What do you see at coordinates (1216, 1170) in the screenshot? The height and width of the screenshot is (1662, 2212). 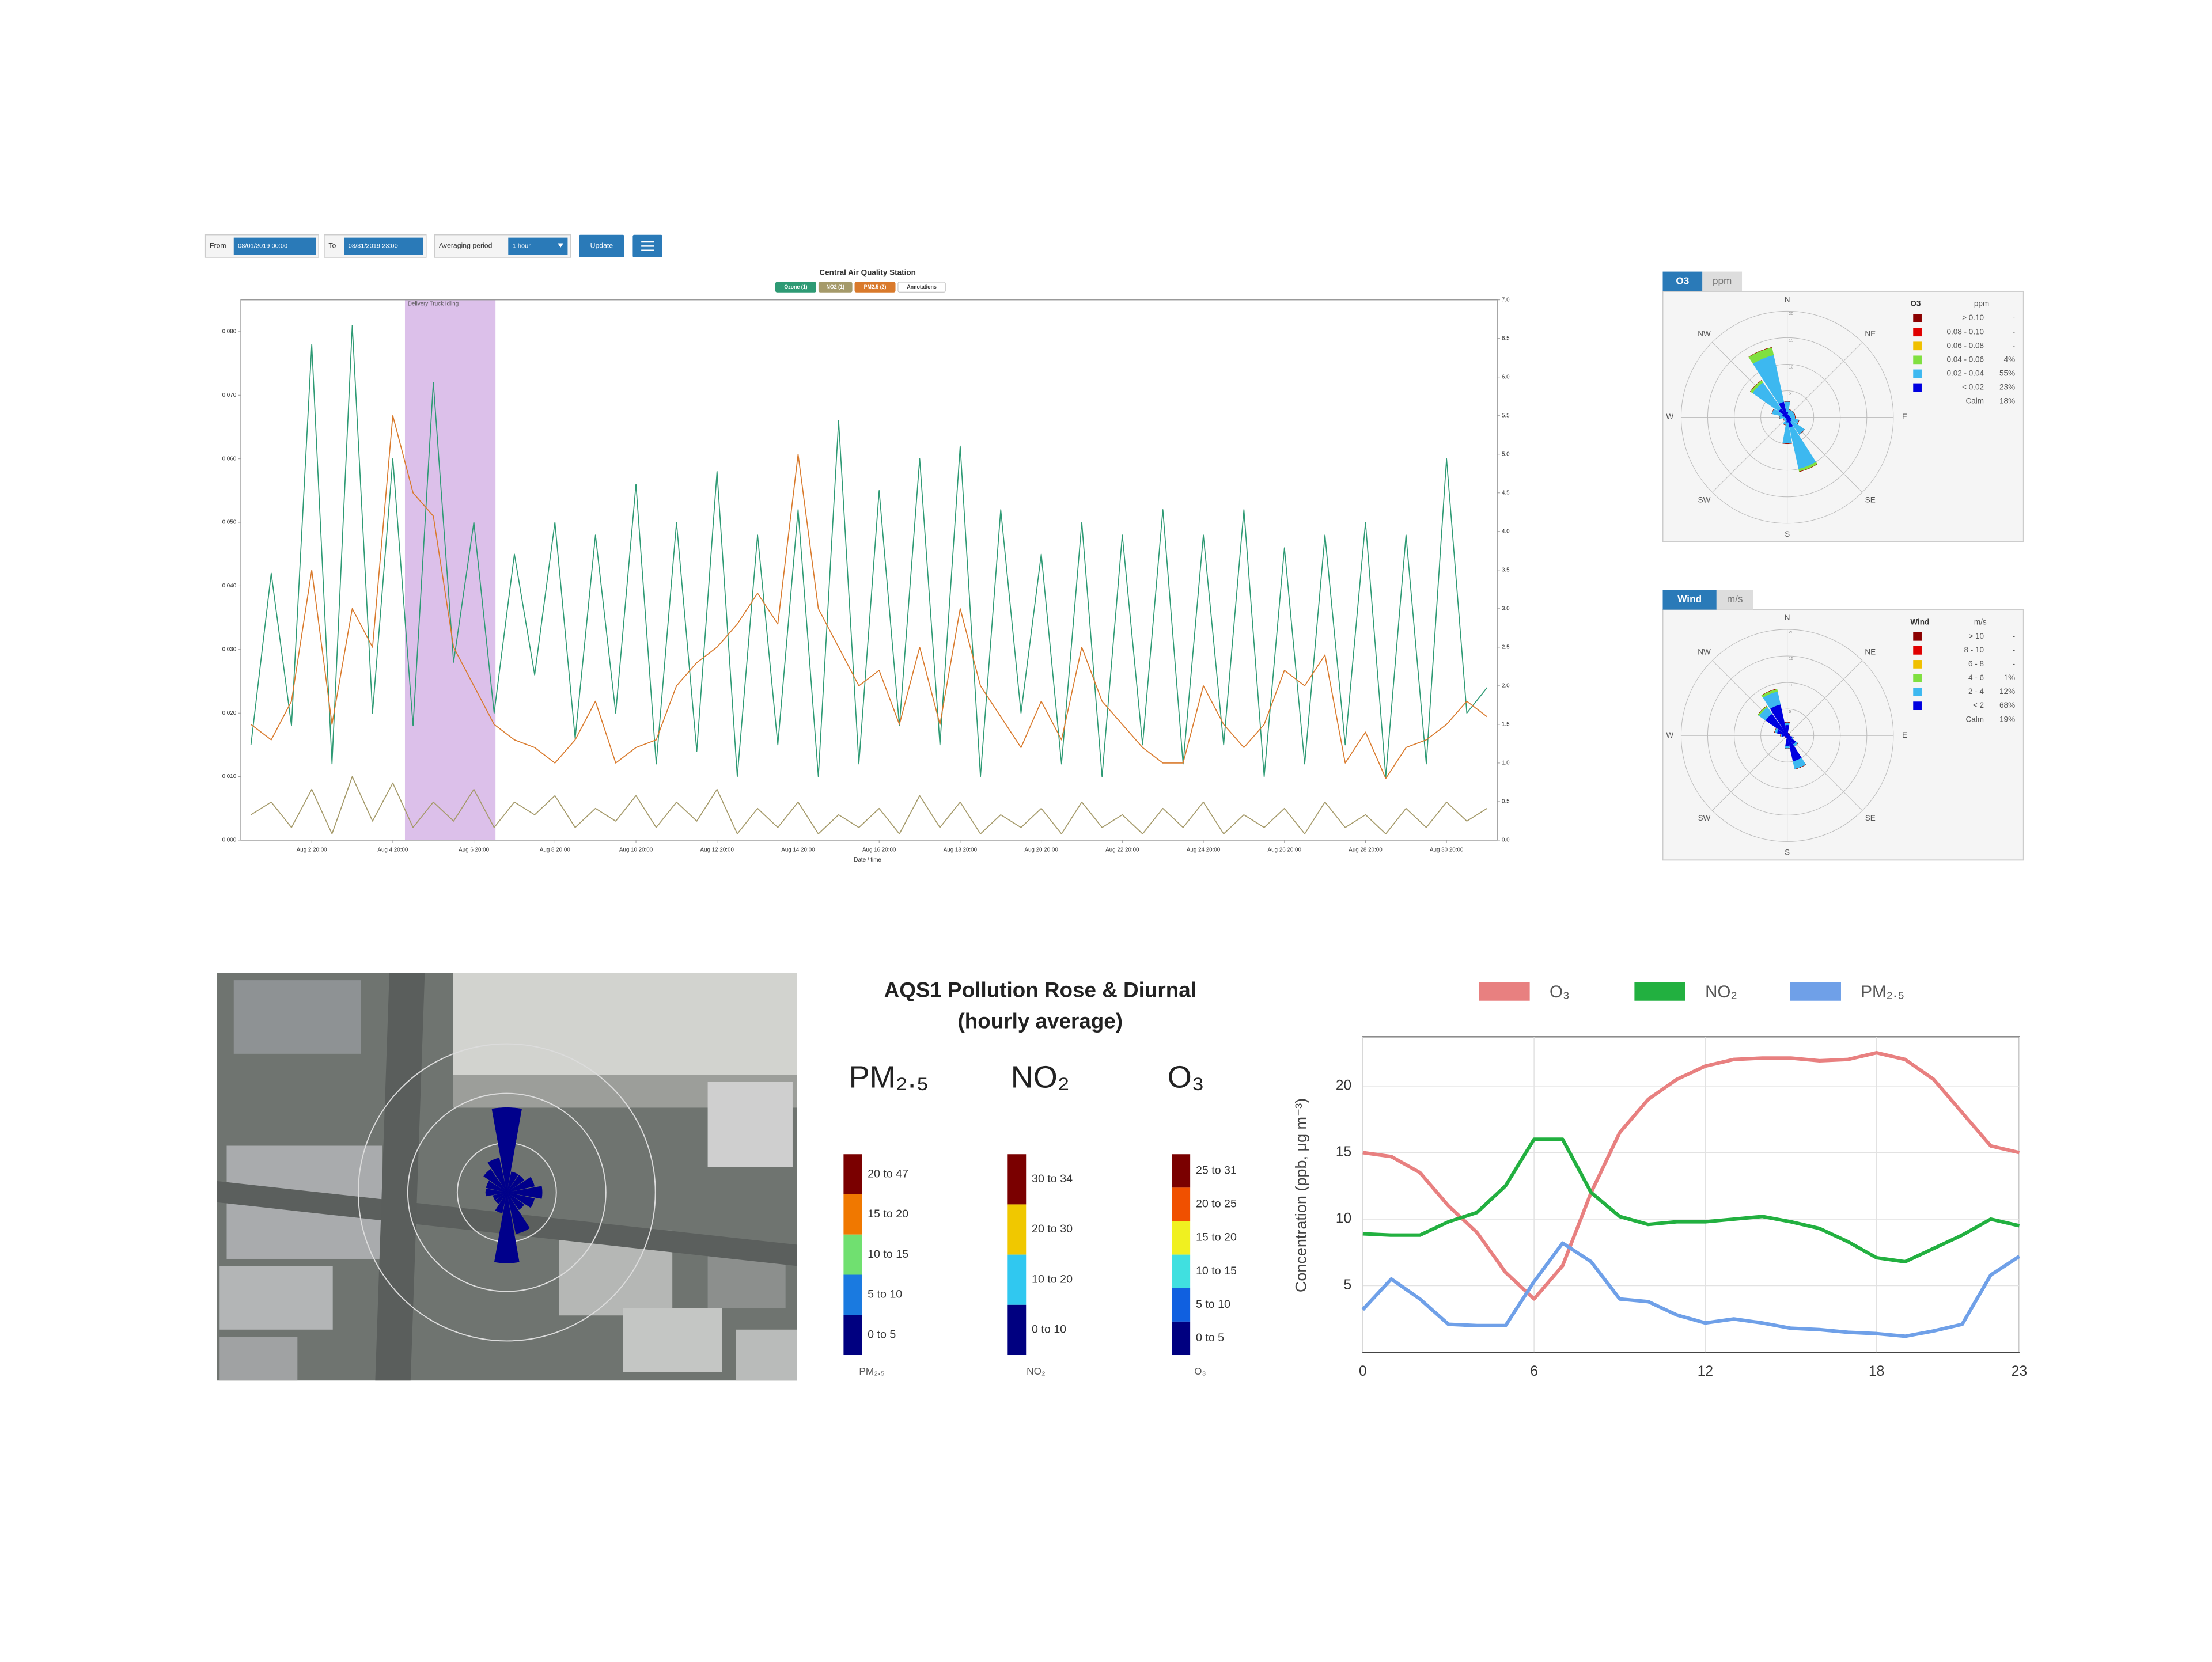 I see `scale-label: 25 to 31` at bounding box center [1216, 1170].